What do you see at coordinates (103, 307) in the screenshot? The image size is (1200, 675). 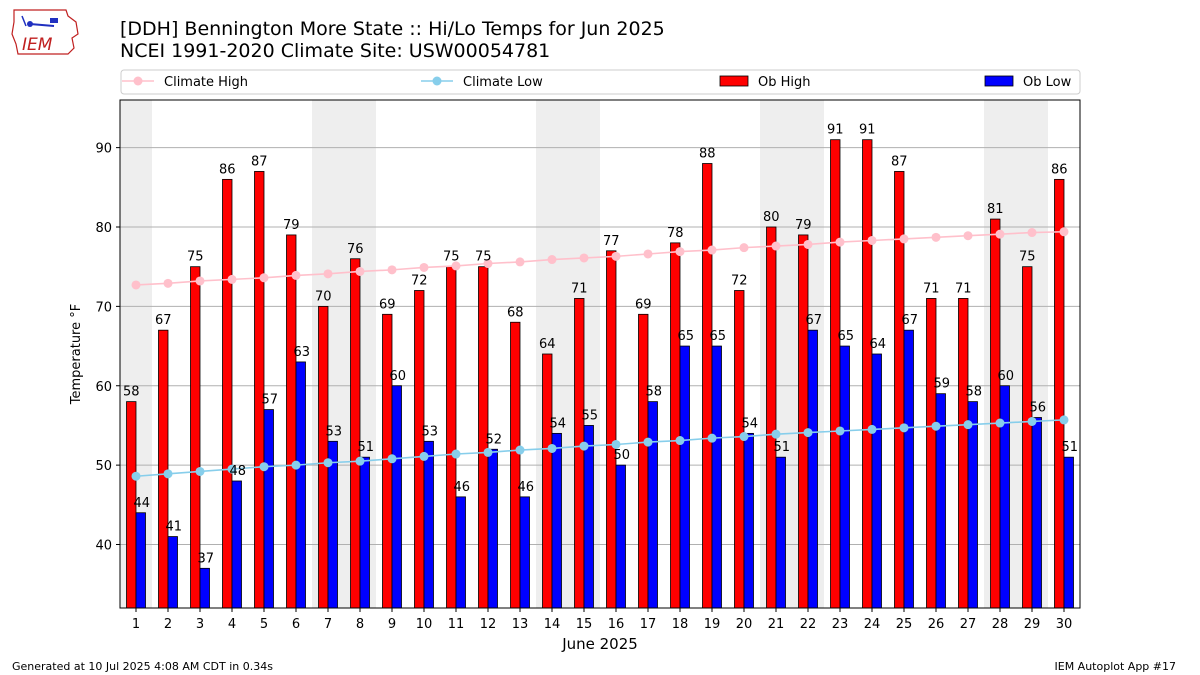 I see `y-tick-label: 70` at bounding box center [103, 307].